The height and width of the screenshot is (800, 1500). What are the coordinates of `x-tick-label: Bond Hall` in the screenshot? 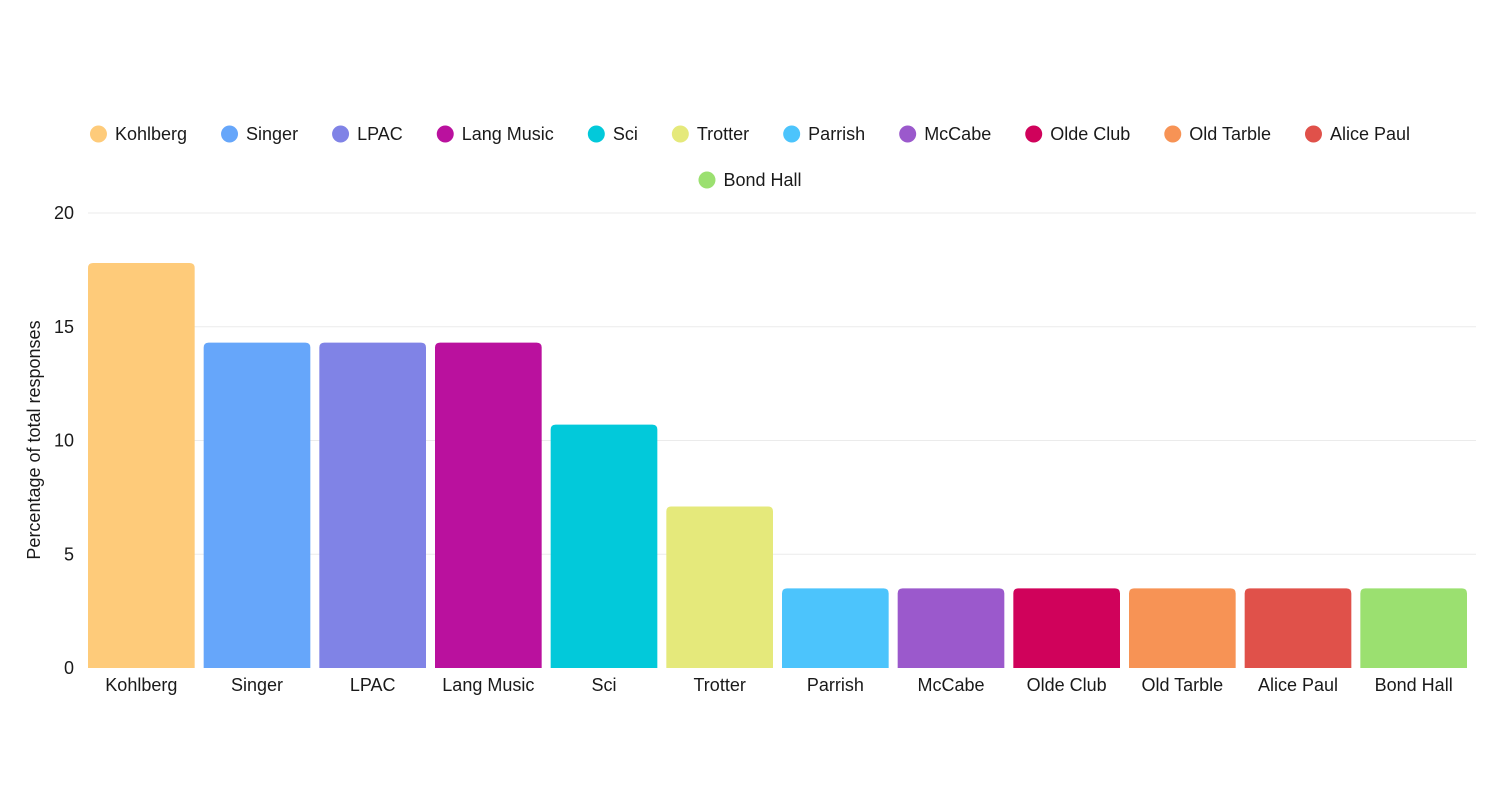 It's located at (1414, 685).